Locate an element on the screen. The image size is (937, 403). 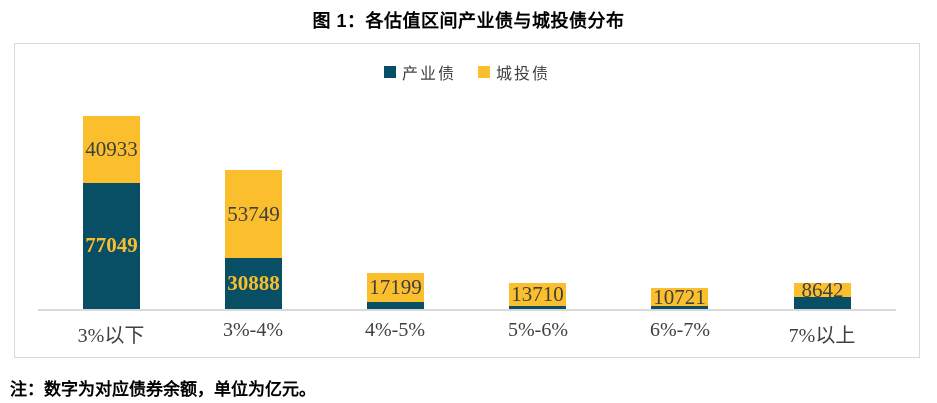
bar-value-label: 13710 is located at coordinates (537, 293).